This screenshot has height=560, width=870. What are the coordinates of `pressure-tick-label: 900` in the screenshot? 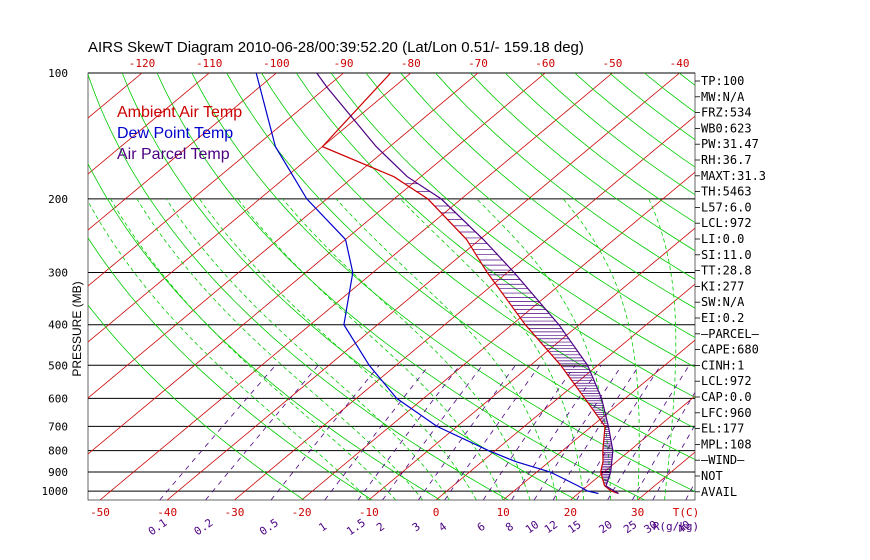 It's located at (58, 472).